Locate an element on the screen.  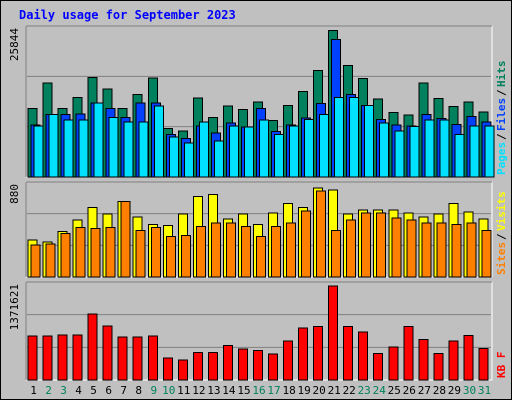
day-label-31: 31 is located at coordinates (484, 390).